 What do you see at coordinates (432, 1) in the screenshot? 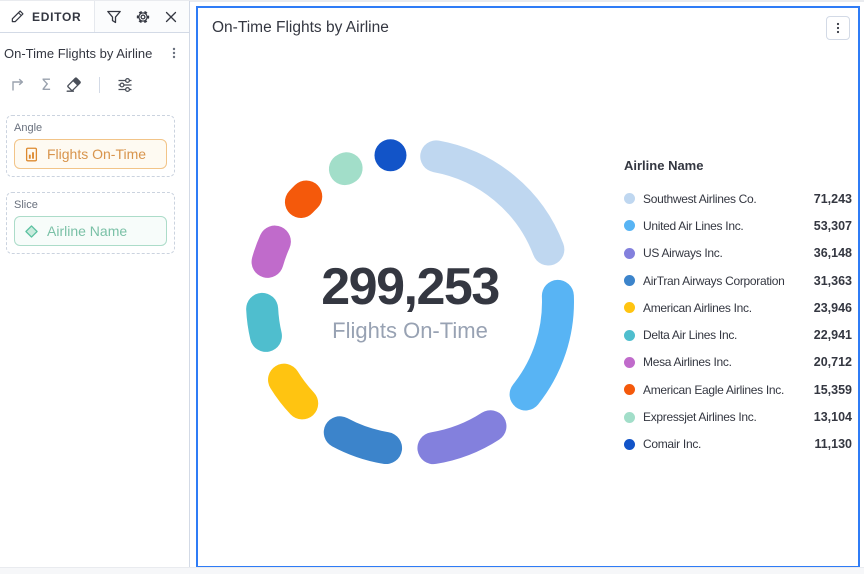
I see `app-top-edge` at bounding box center [432, 1].